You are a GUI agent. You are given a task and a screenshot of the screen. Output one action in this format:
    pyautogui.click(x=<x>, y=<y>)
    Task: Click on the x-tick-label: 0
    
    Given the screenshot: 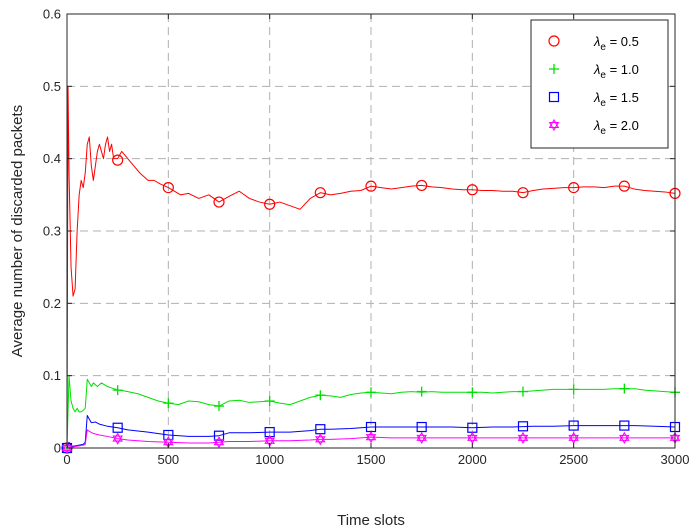 What is the action you would take?
    pyautogui.click(x=66, y=459)
    